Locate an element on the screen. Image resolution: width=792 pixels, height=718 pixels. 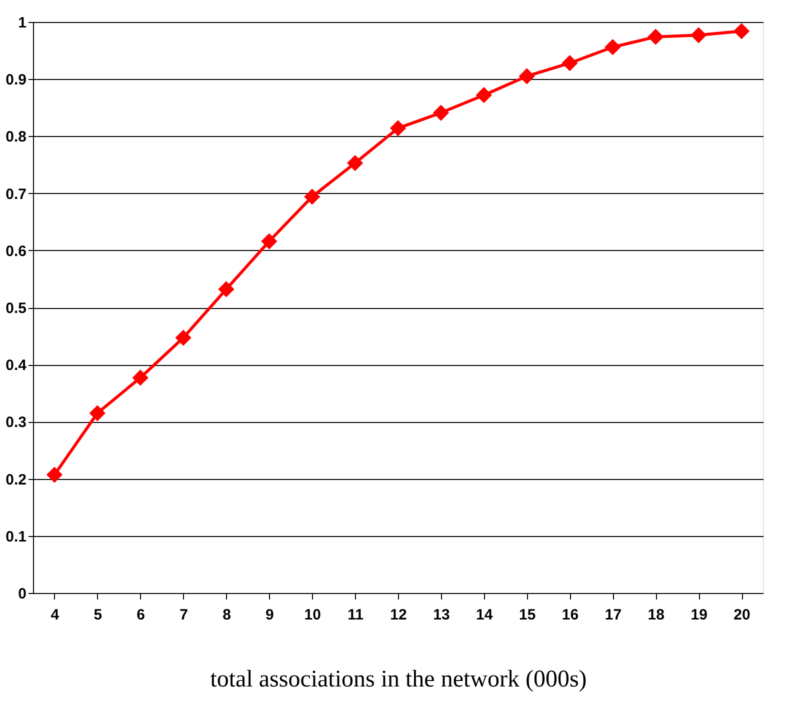
x-tick-label: 13 is located at coordinates (441, 615).